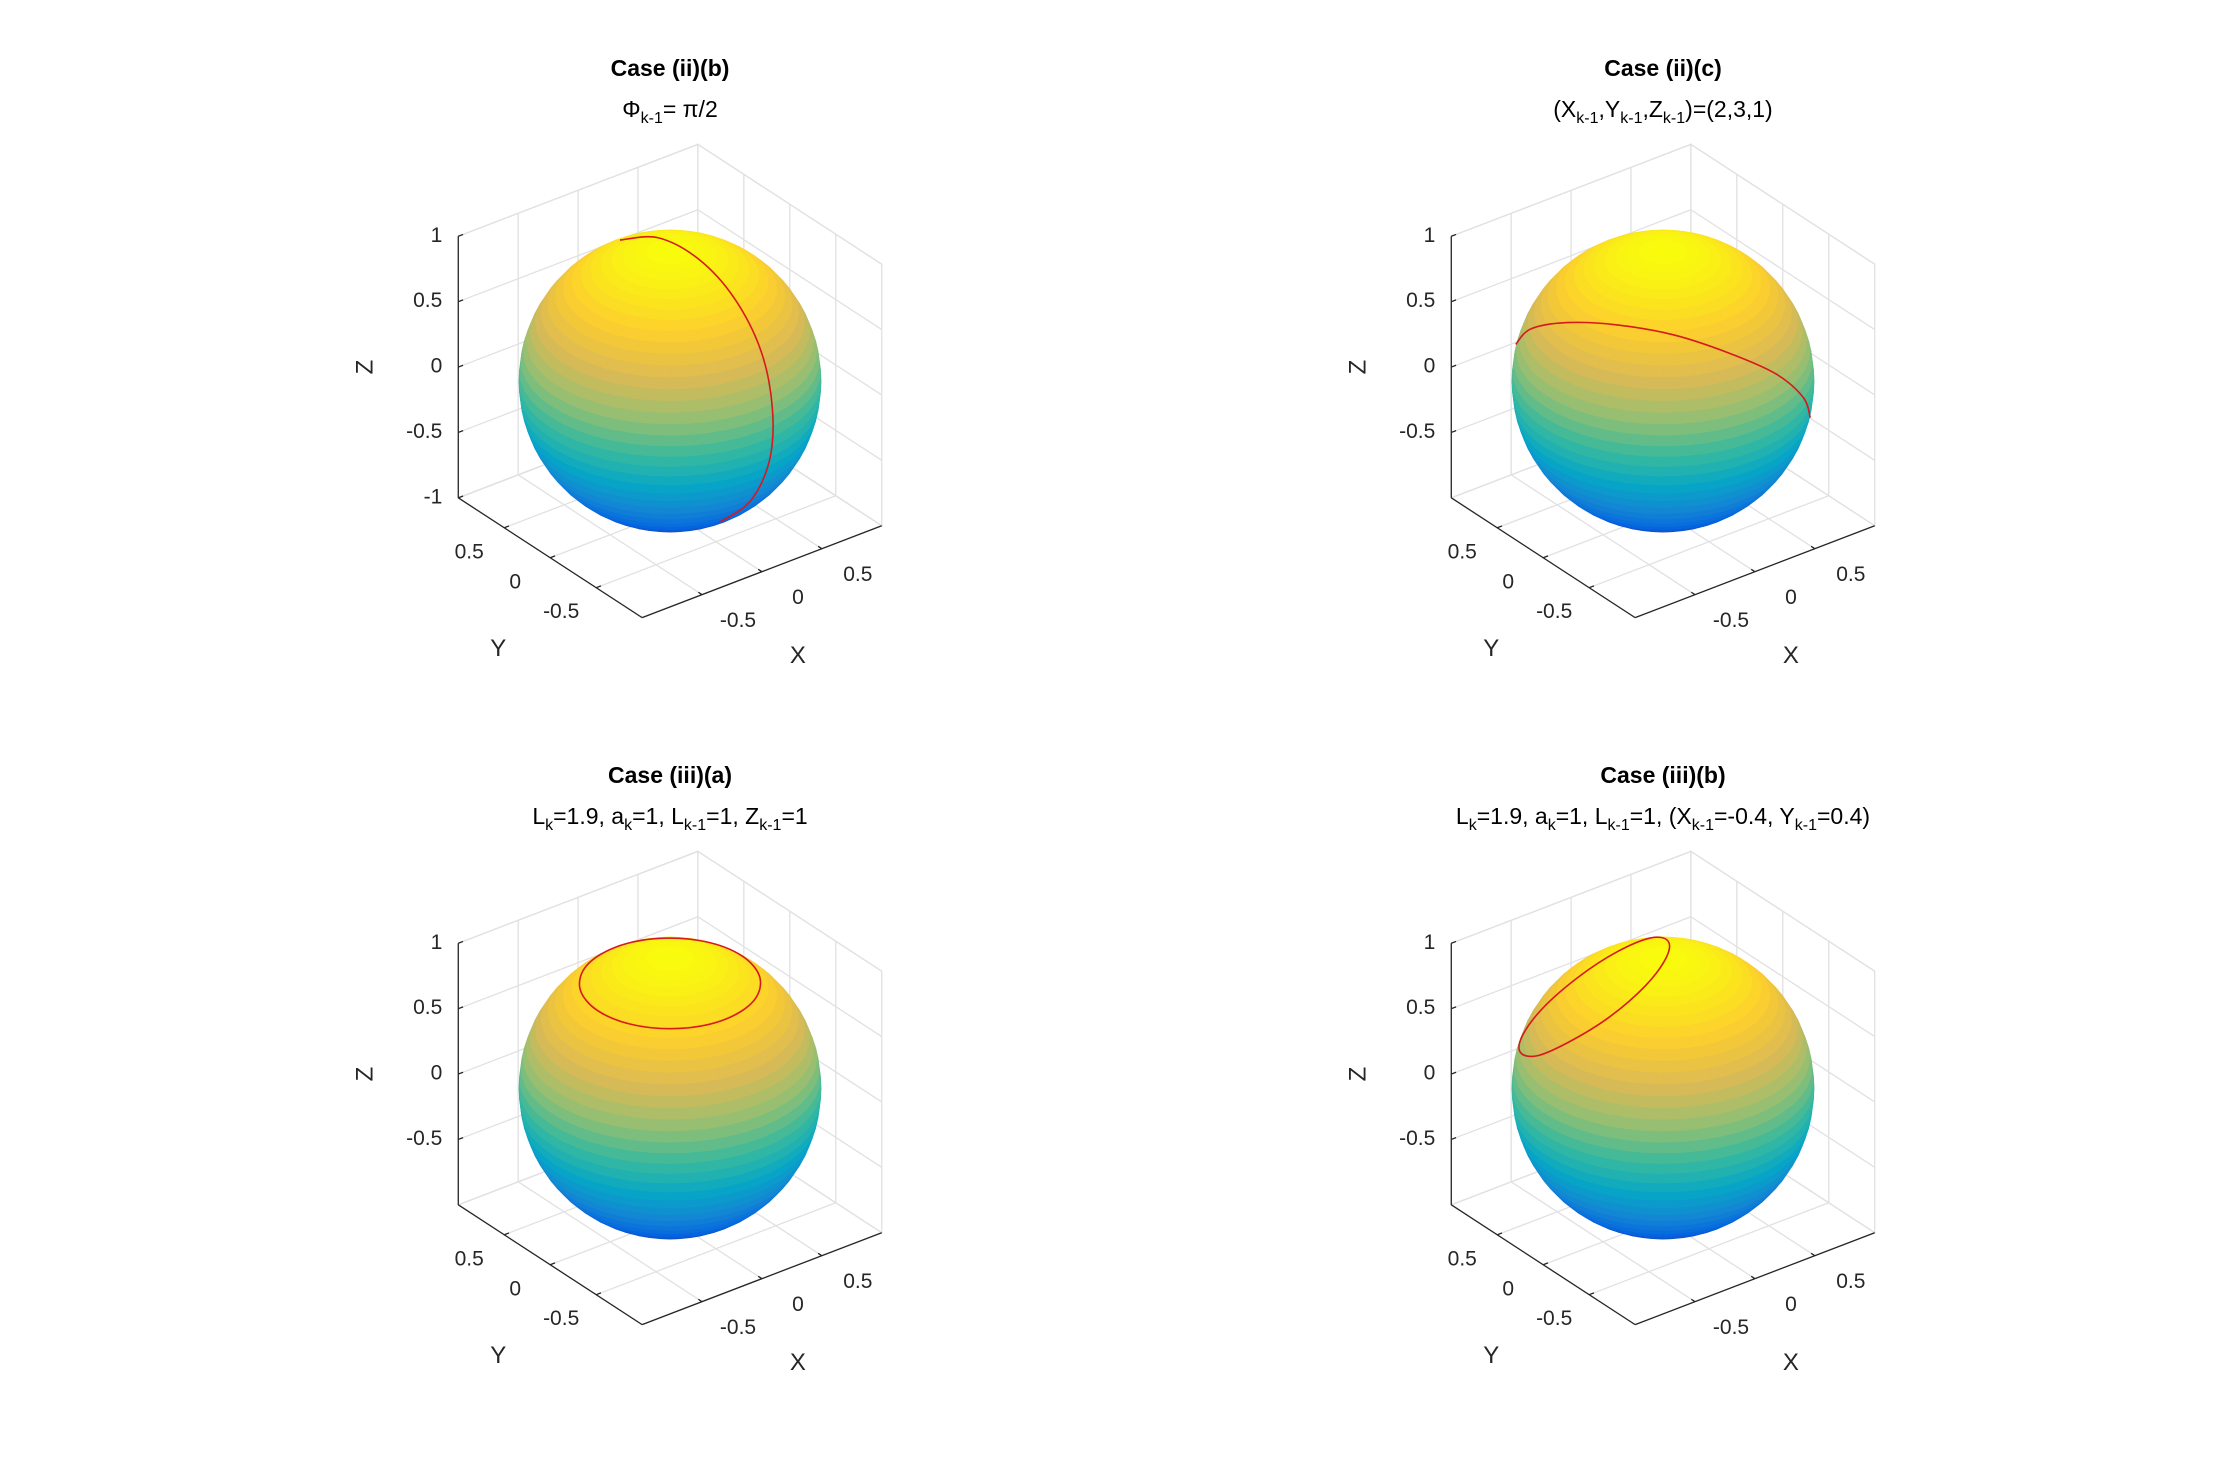 This screenshot has height=1468, width=2223. Describe the element at coordinates (1512, 816) in the screenshot. I see `subtitle-text: =1.9, a` at that location.